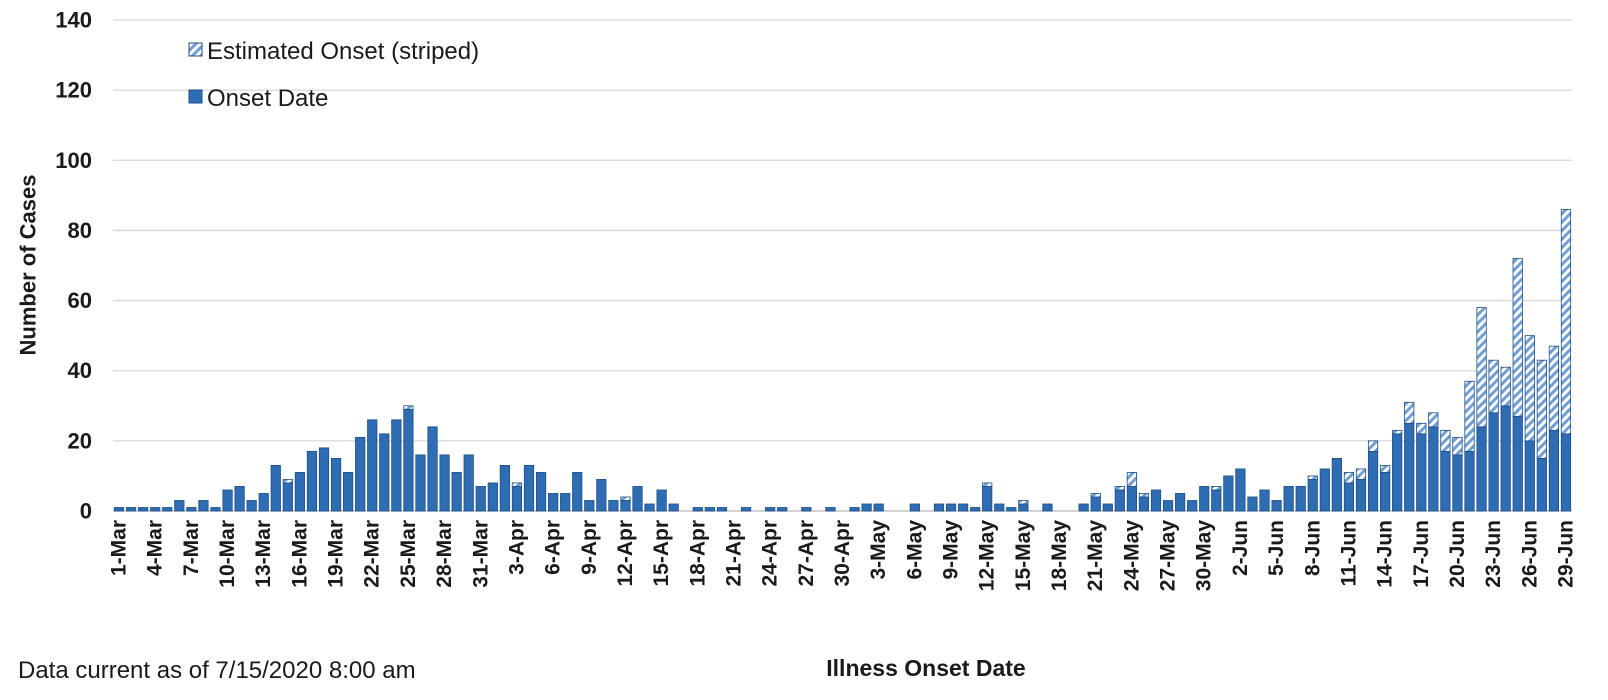  Describe the element at coordinates (1457, 483) in the screenshot. I see `bar-onset-20-Jun` at that location.